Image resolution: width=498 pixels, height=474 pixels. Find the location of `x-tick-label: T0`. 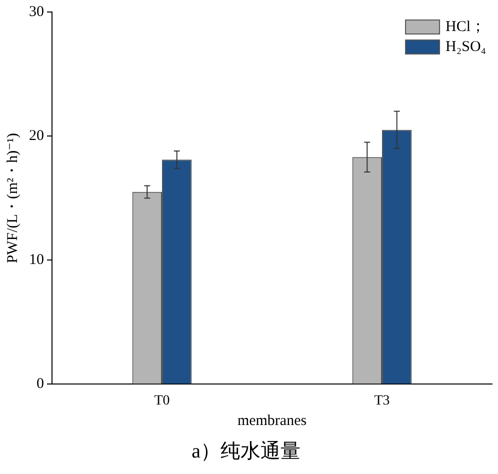

x-tick-label: T0 is located at coordinates (162, 400).